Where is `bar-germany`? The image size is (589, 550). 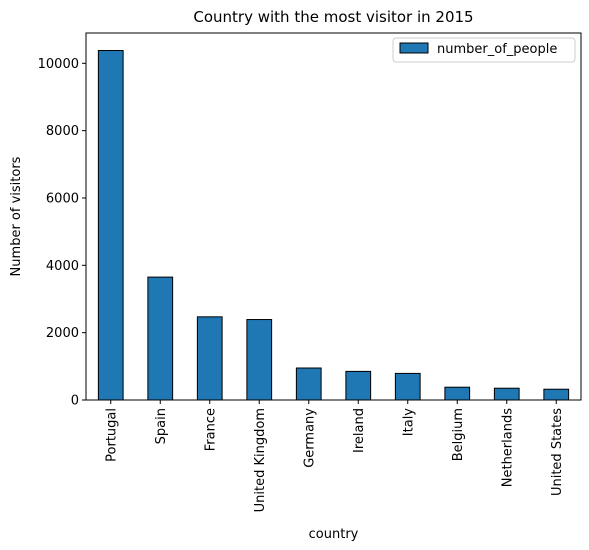
bar-germany is located at coordinates (308, 384).